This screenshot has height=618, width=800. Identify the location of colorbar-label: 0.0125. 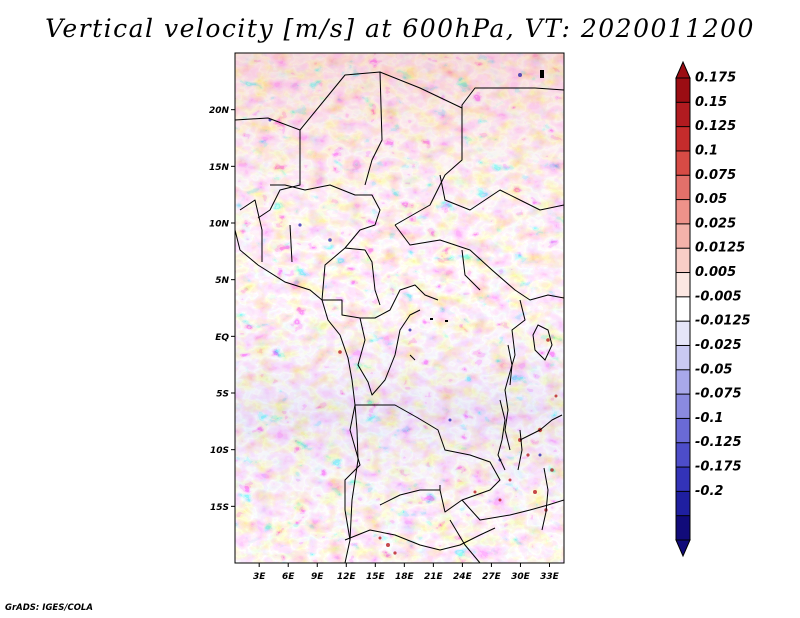
(720, 248).